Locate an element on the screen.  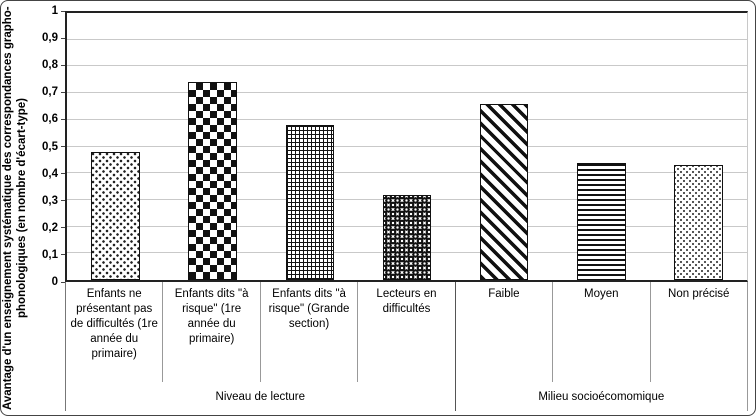
y-tick-label: 0,1 is located at coordinates (50, 254).